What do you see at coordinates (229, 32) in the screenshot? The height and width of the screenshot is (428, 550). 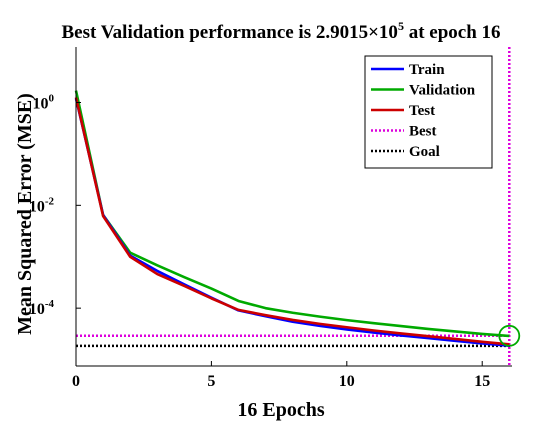 I see `chart-title-main: Best Validation performance is 2.9015×10` at bounding box center [229, 32].